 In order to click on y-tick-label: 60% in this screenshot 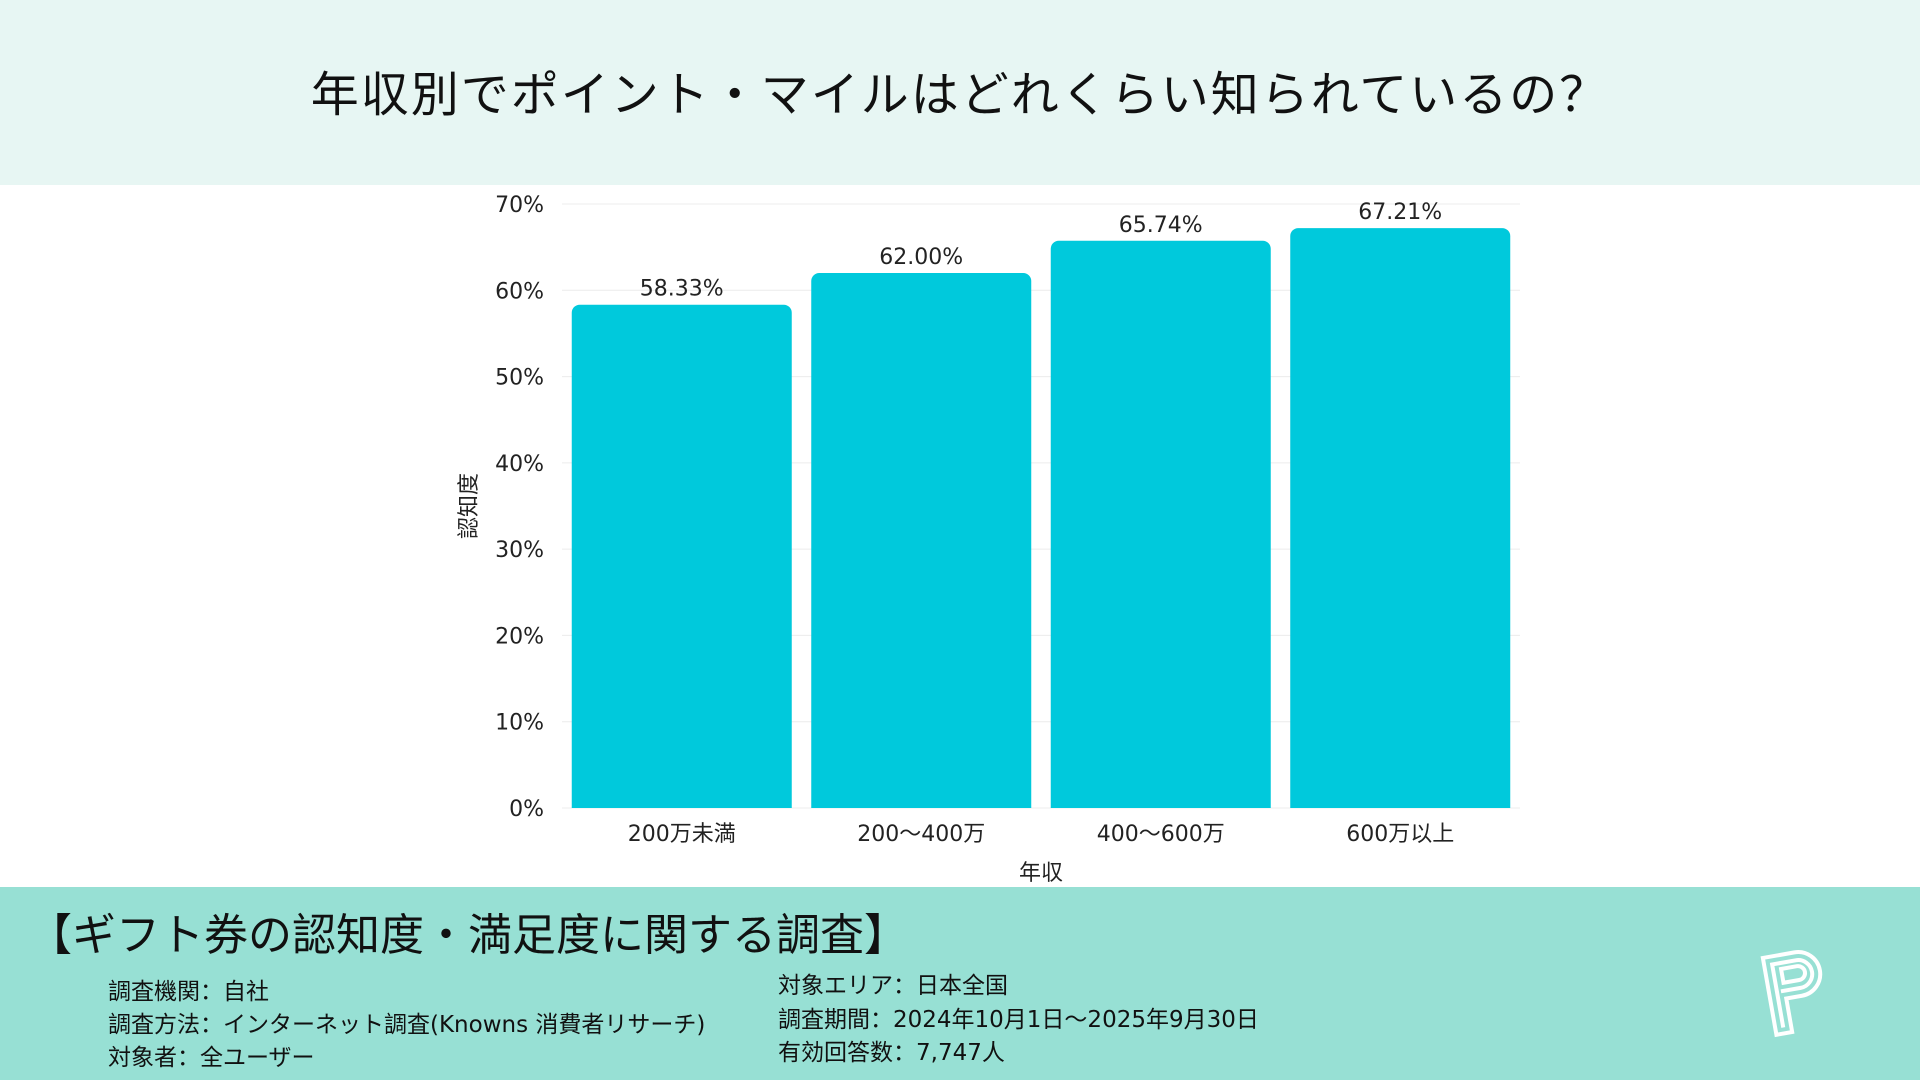, I will do `click(519, 291)`.